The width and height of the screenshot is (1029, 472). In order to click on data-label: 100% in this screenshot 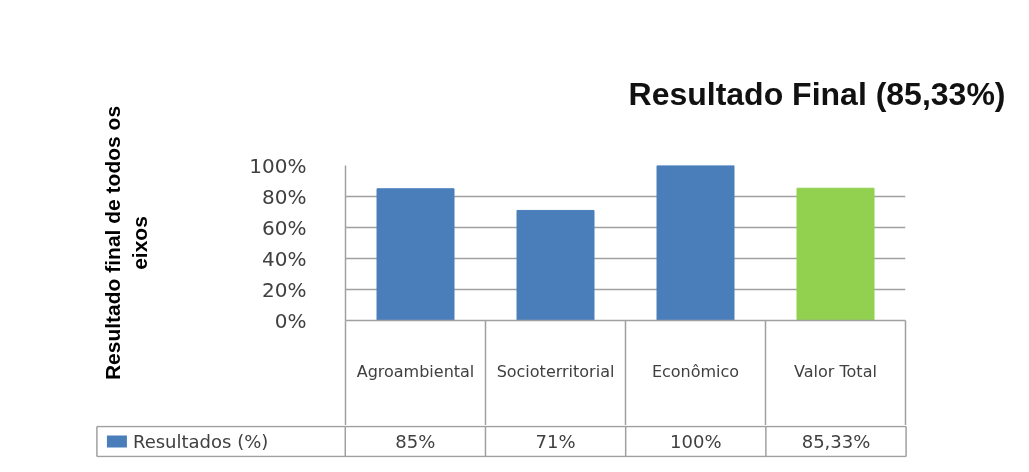, I will do `click(696, 441)`.